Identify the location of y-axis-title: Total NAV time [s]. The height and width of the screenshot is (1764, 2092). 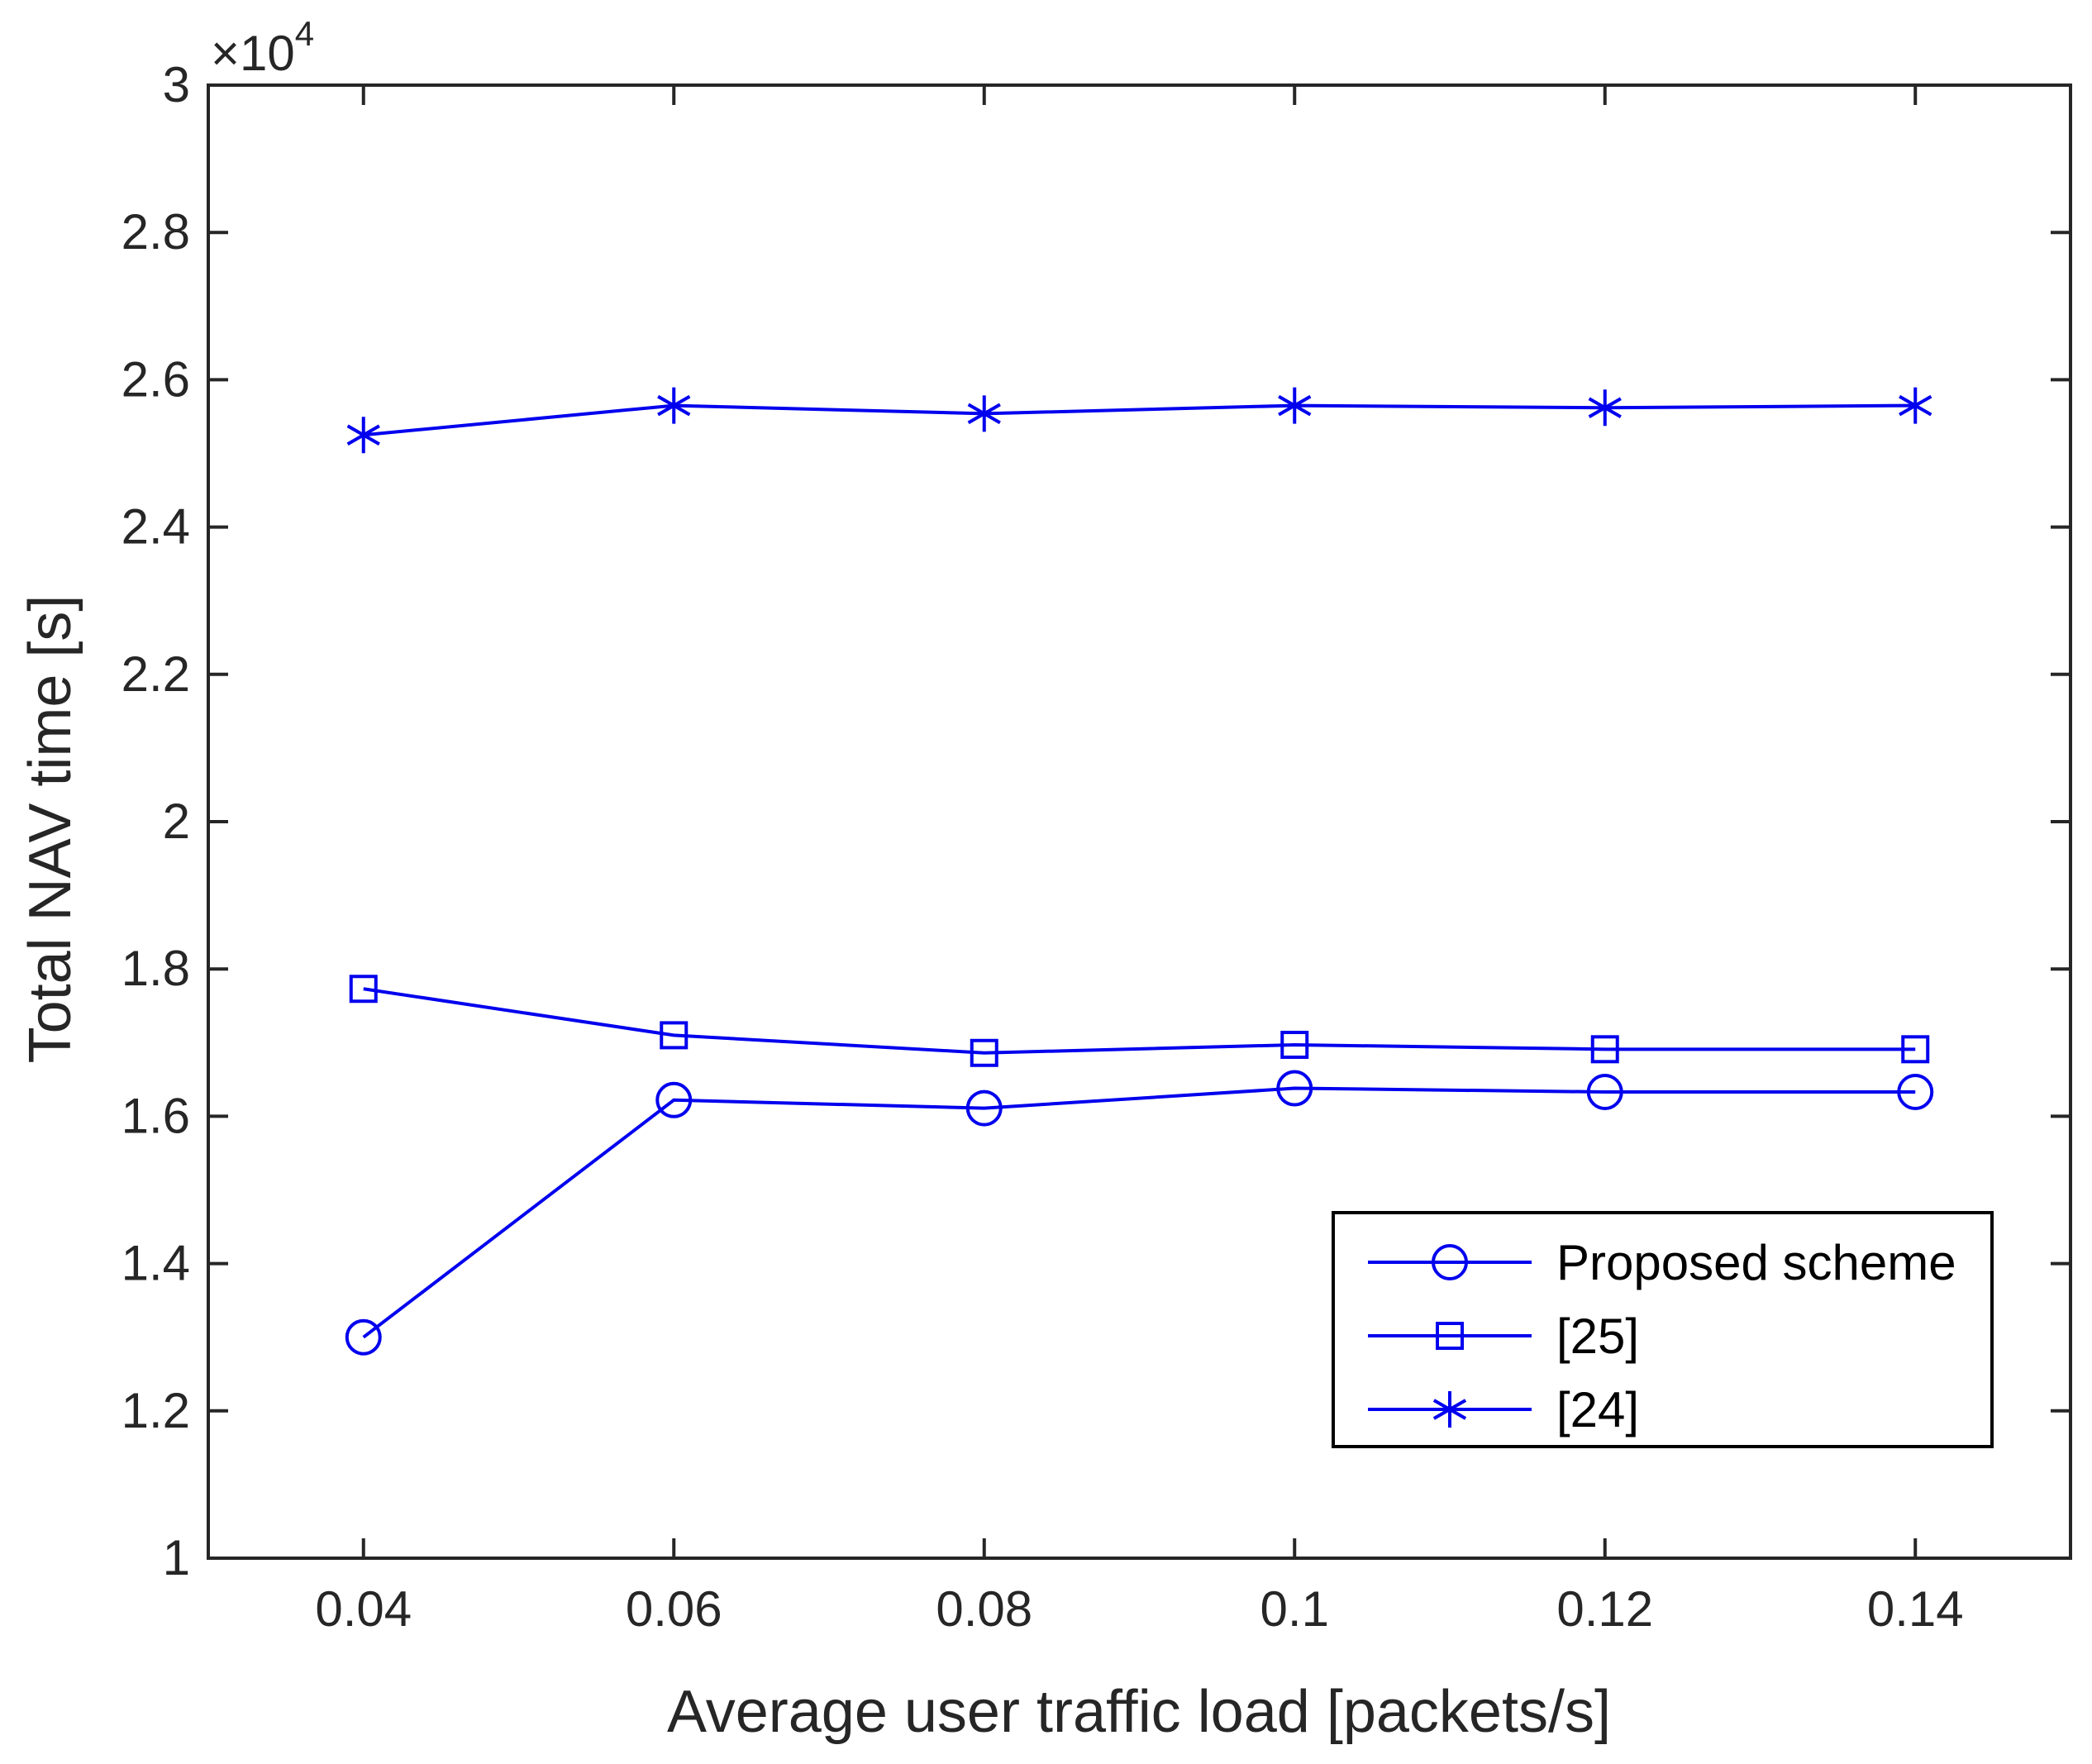
(50, 830).